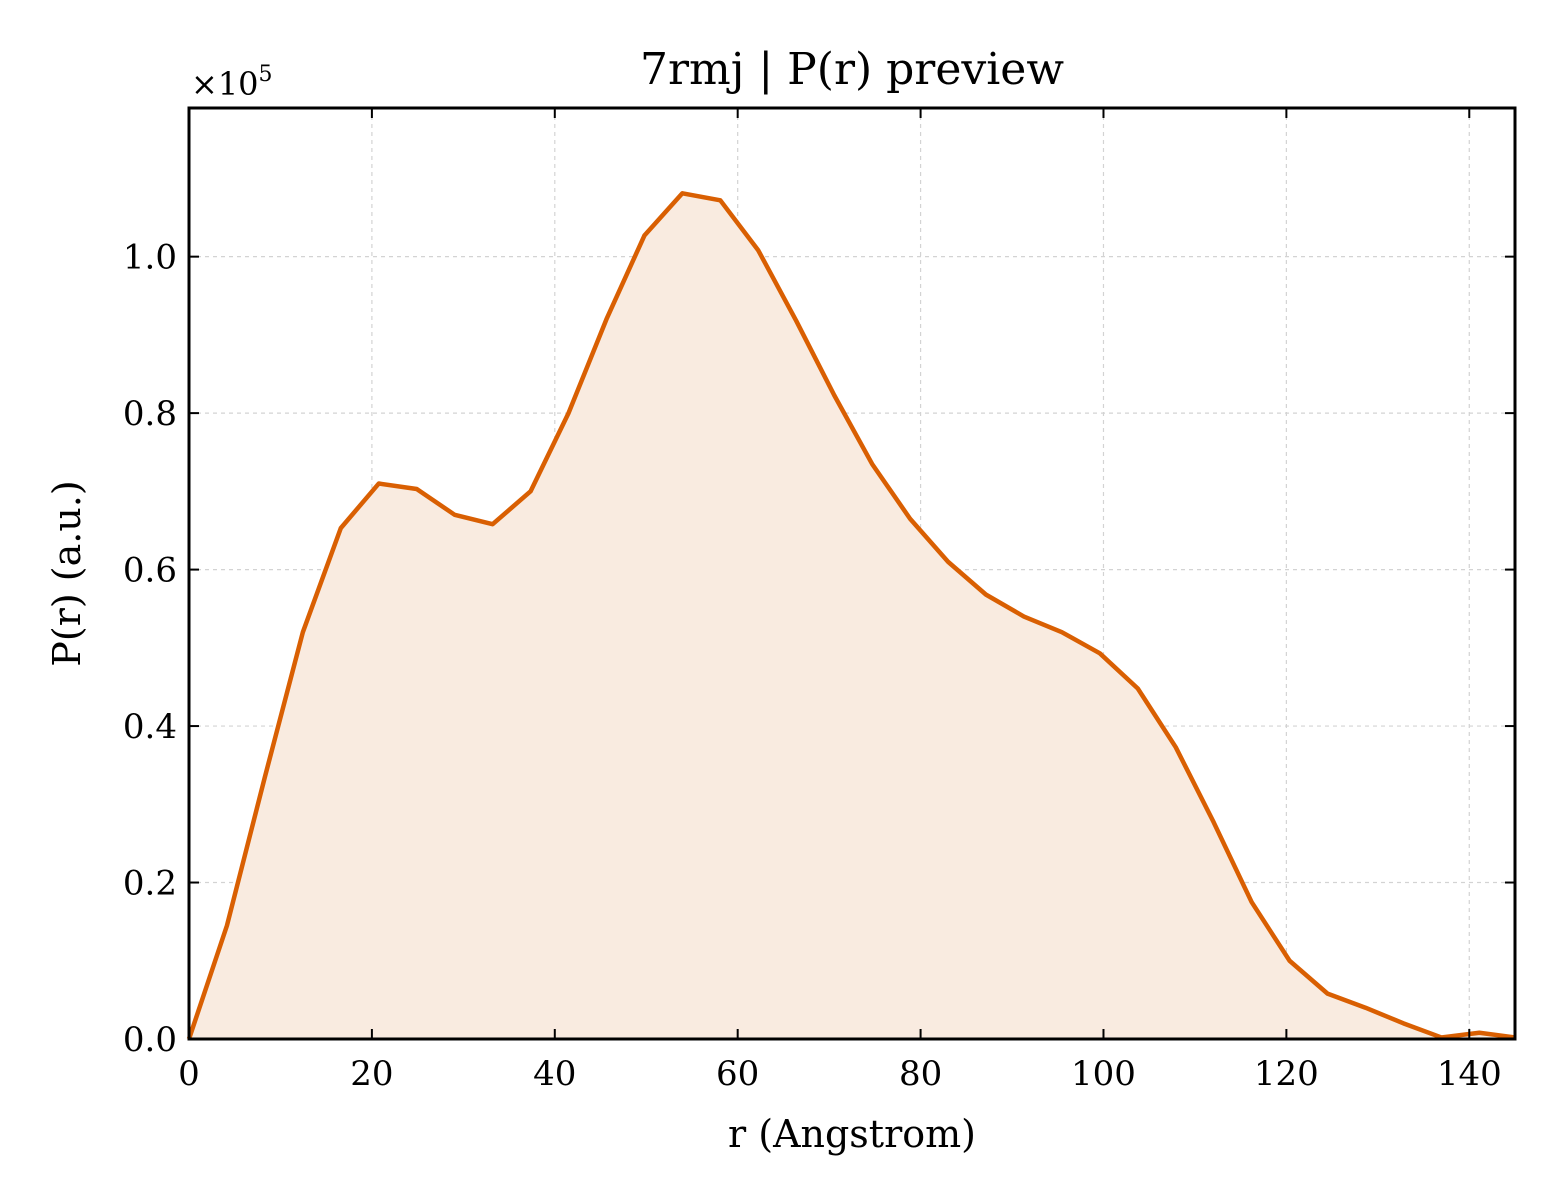 Image resolution: width=1560 pixels, height=1200 pixels. I want to click on y-tick-label: 0.6, so click(150, 571).